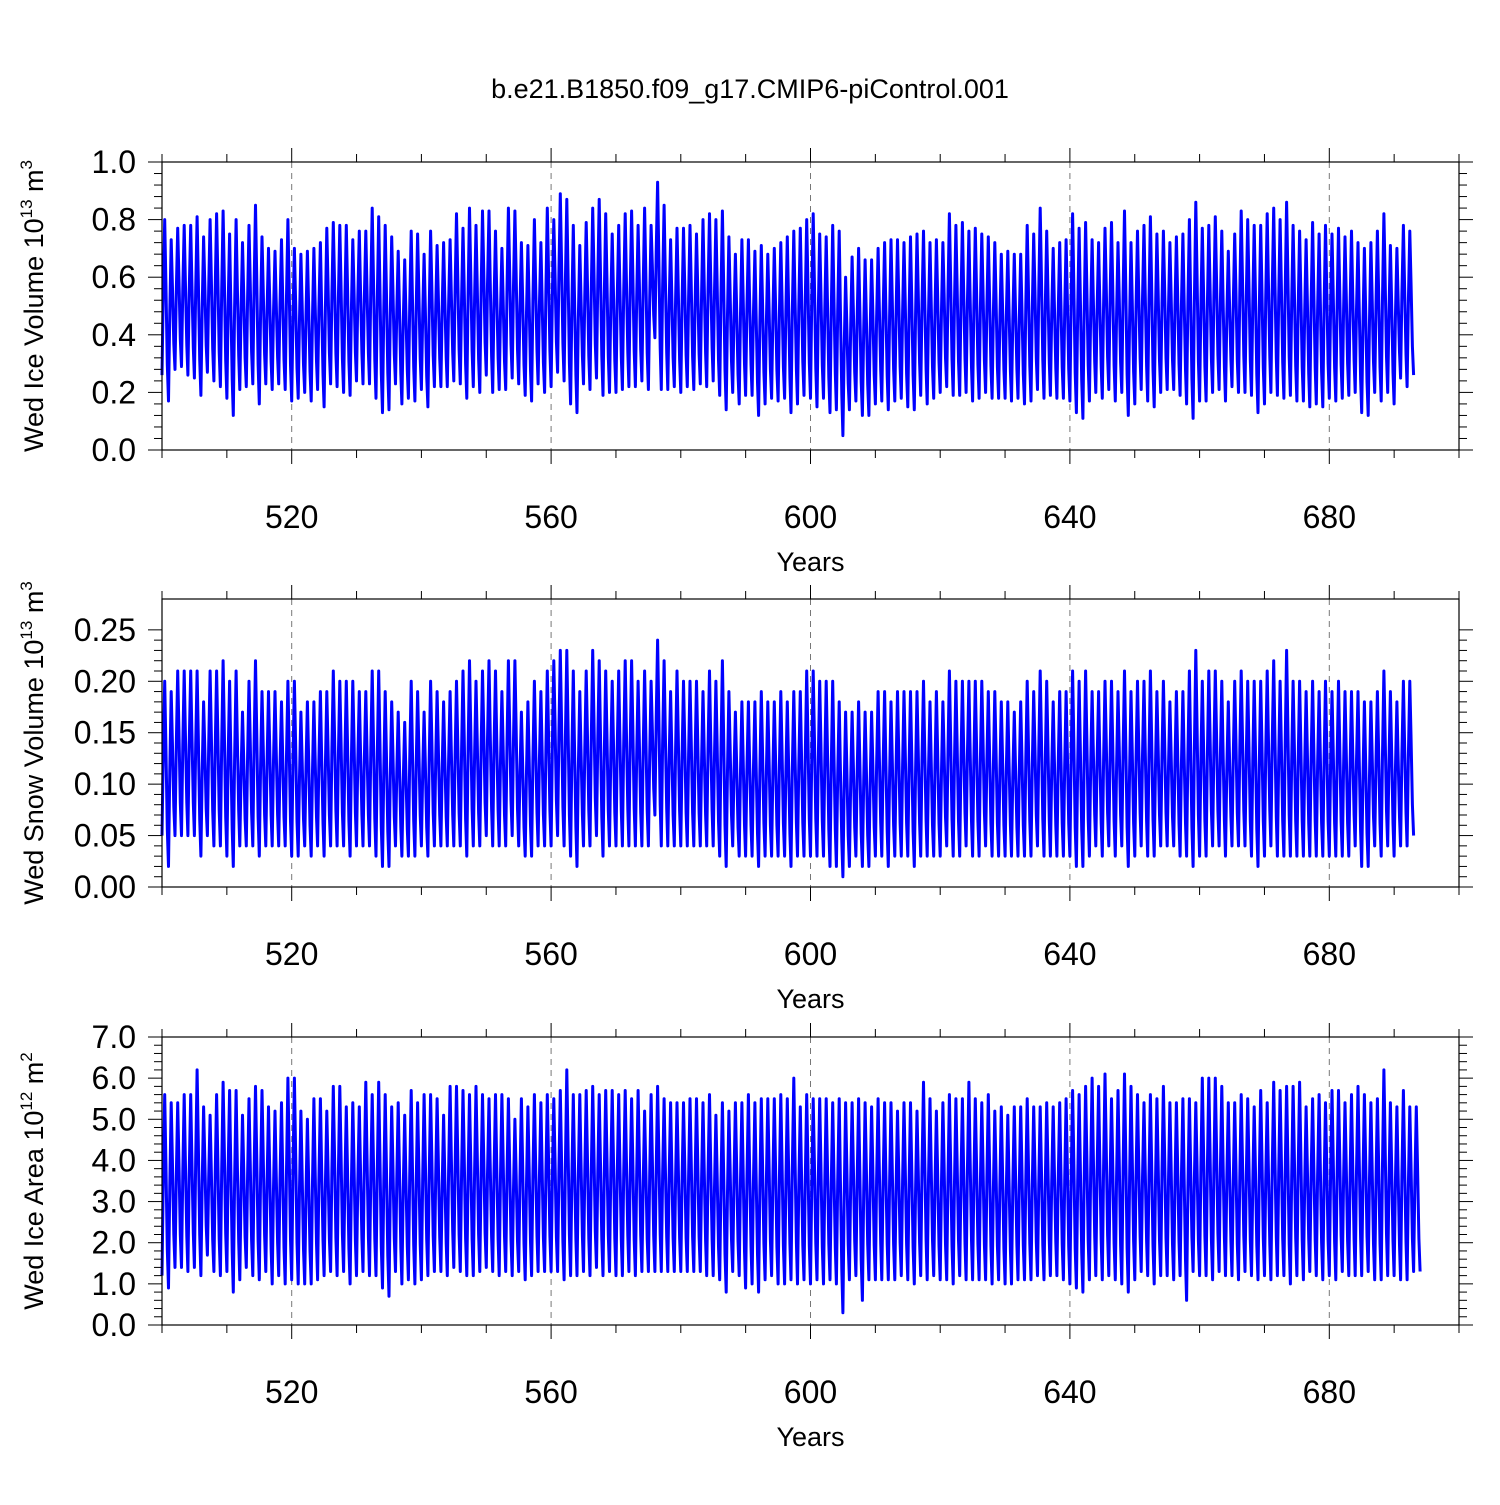  Describe the element at coordinates (105, 733) in the screenshot. I see `y-tick-label: 0.15` at that location.